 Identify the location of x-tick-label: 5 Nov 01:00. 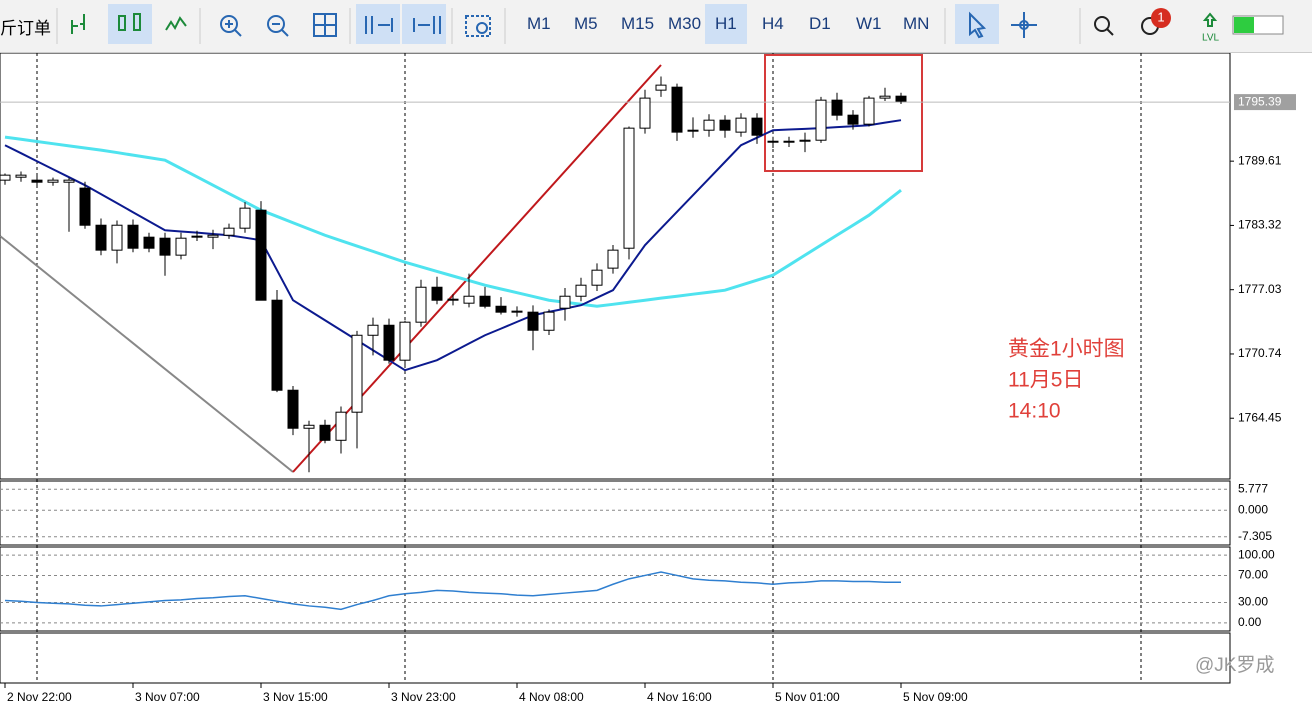
(807, 697).